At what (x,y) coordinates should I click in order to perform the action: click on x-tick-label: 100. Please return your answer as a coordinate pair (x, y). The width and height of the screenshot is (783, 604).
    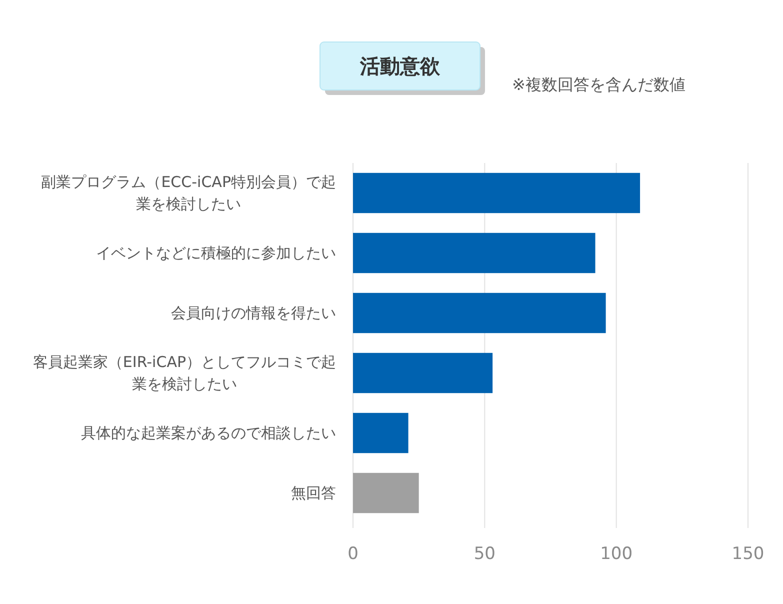
    Looking at the image, I should click on (616, 554).